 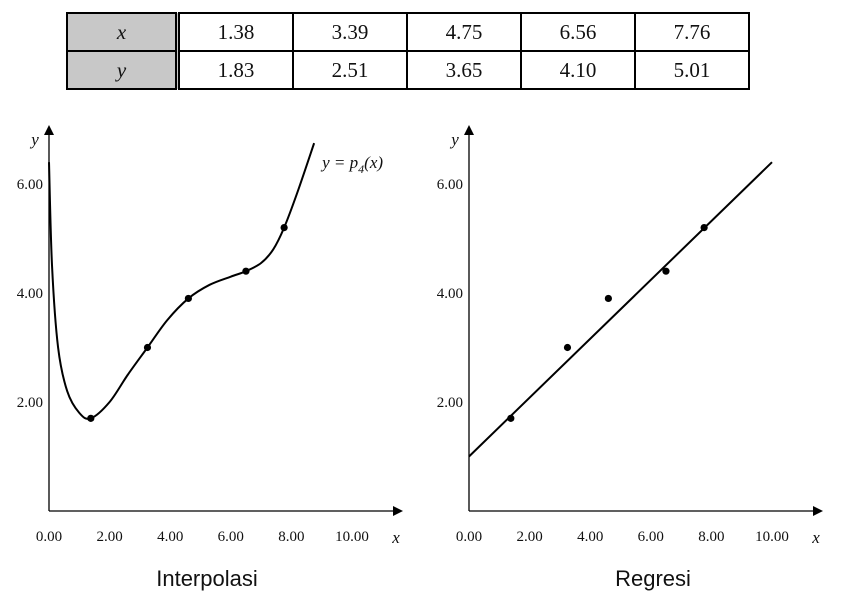 I want to click on chart-caption: Interpolasi, so click(x=207, y=578).